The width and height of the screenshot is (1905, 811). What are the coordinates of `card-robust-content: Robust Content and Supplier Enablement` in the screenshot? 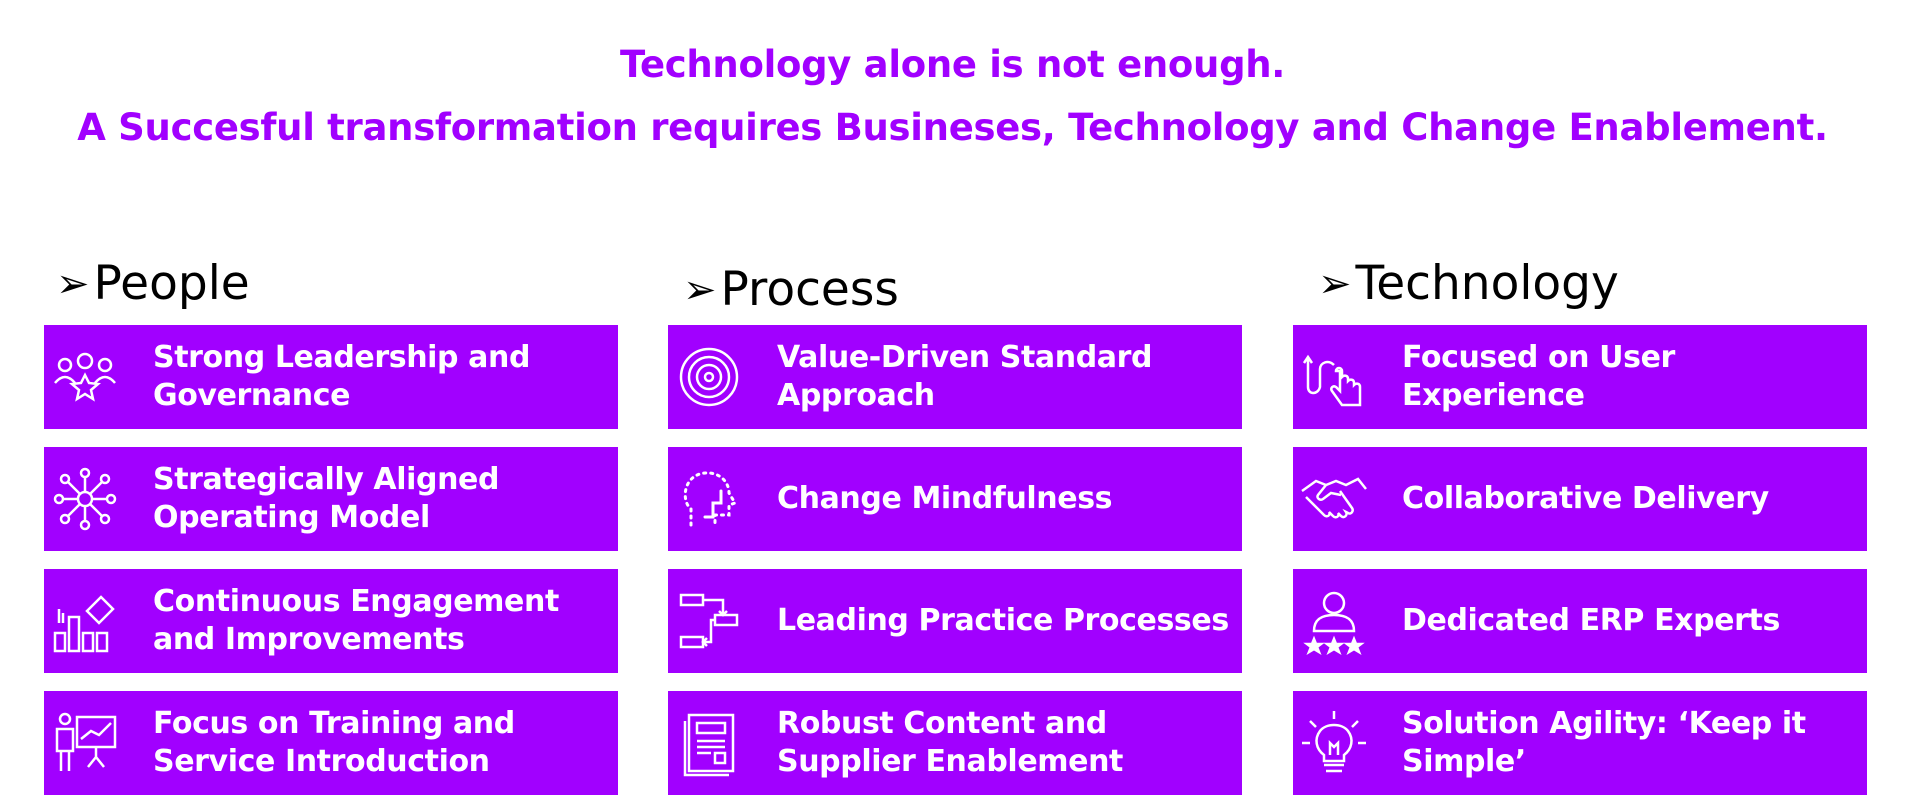 It's located at (955, 743).